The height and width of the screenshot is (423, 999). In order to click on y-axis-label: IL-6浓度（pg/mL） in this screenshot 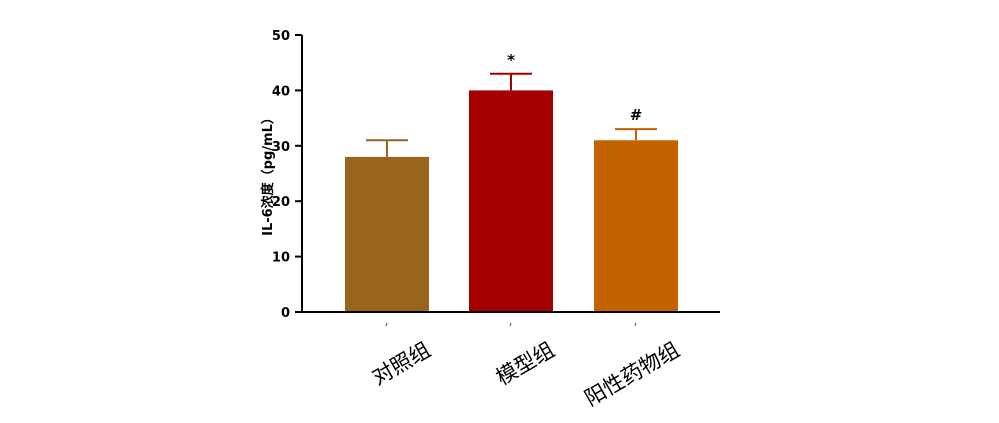, I will do `click(268, 173)`.